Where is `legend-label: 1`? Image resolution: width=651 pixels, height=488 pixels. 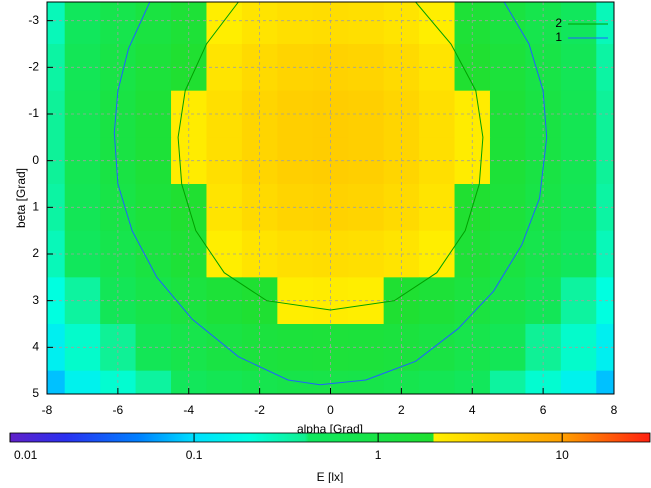 legend-label: 1 is located at coordinates (558, 37).